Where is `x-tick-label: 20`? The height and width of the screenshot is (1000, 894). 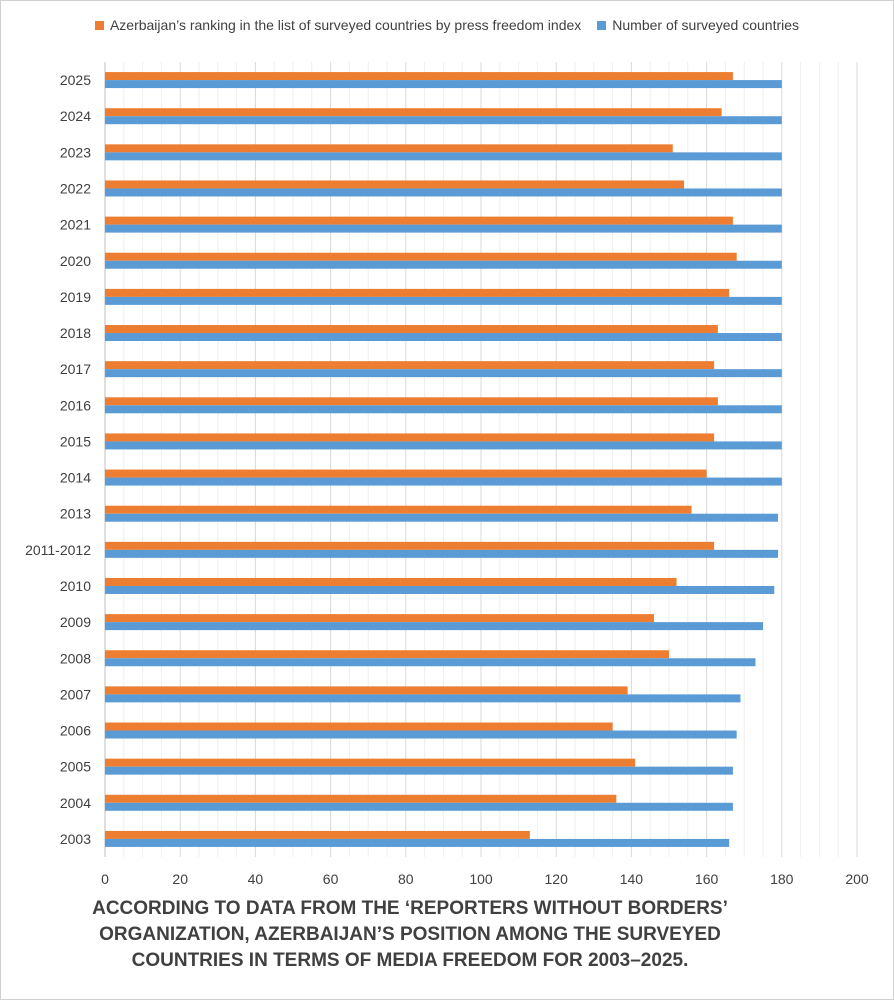 x-tick-label: 20 is located at coordinates (180, 879).